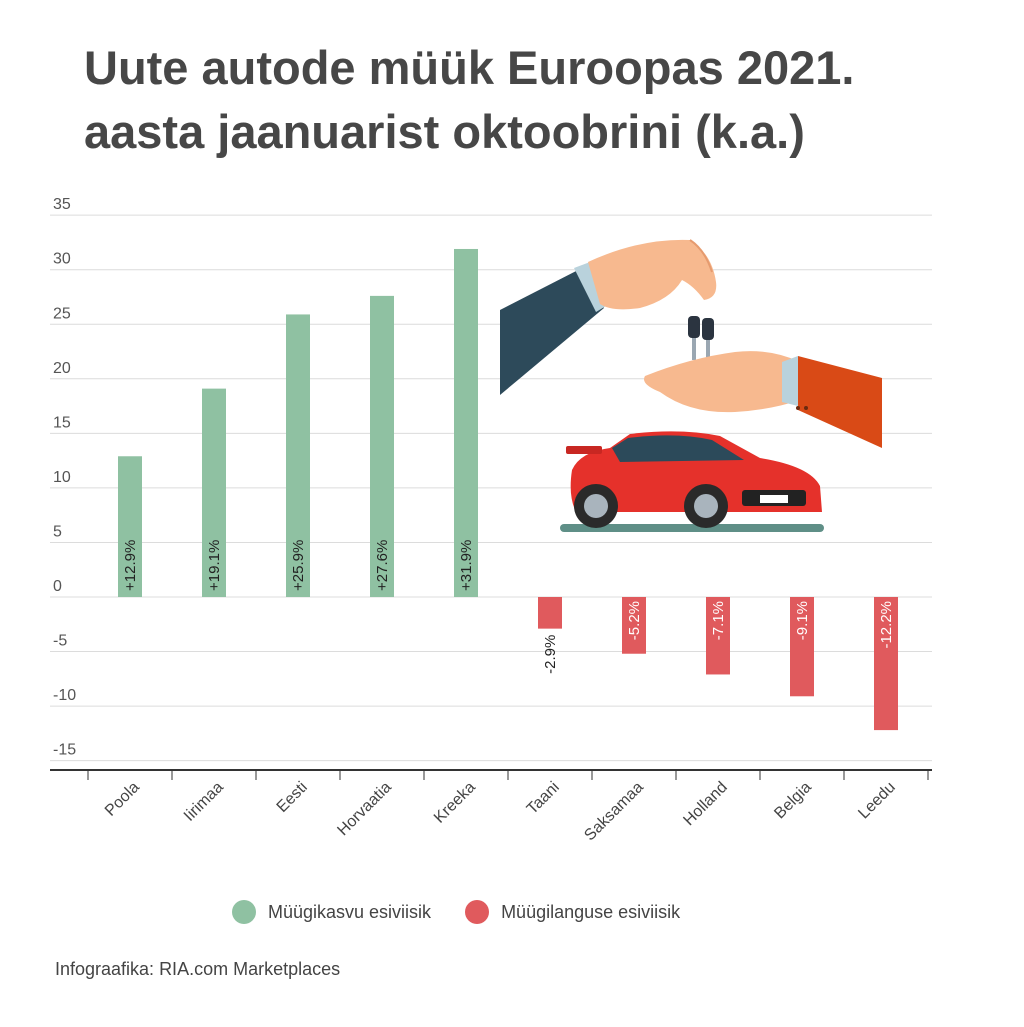 This screenshot has height=1027, width=1024. Describe the element at coordinates (455, 803) in the screenshot. I see `x-category-label: Kreeka` at that location.